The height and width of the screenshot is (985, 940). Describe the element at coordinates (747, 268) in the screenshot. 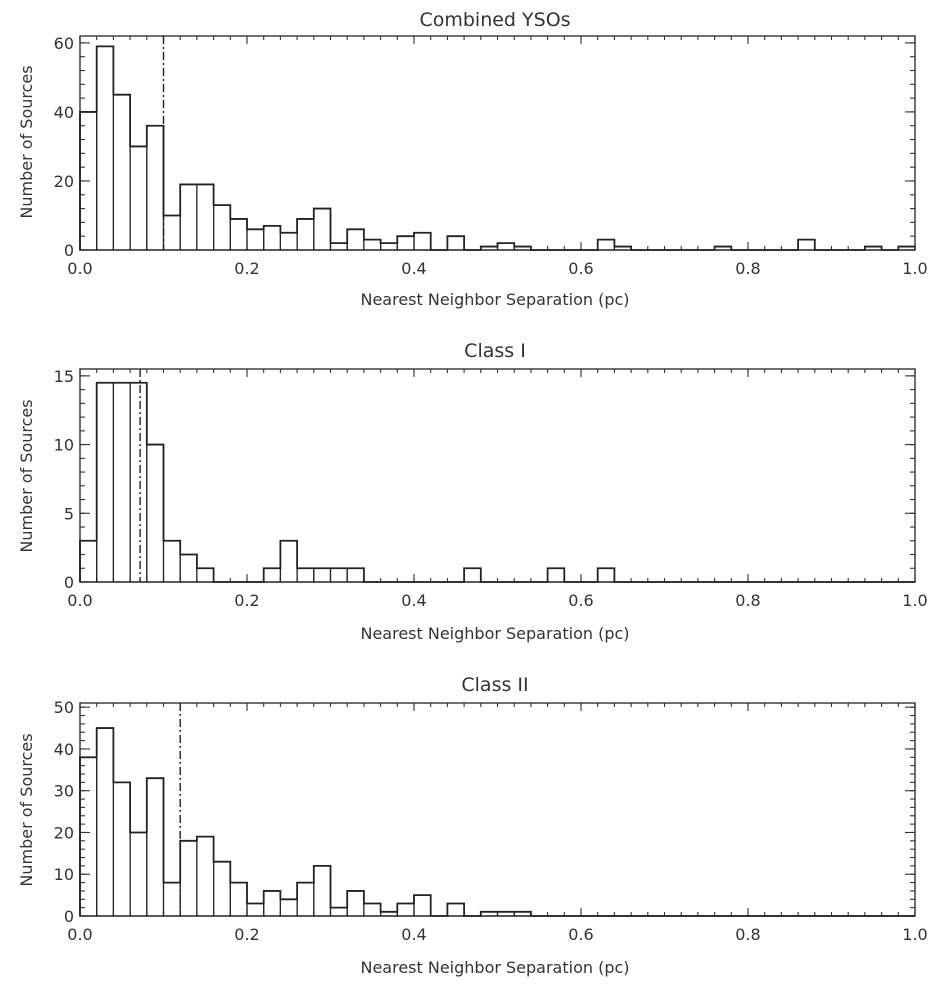

I see `x-tick-label: 0.8` at that location.